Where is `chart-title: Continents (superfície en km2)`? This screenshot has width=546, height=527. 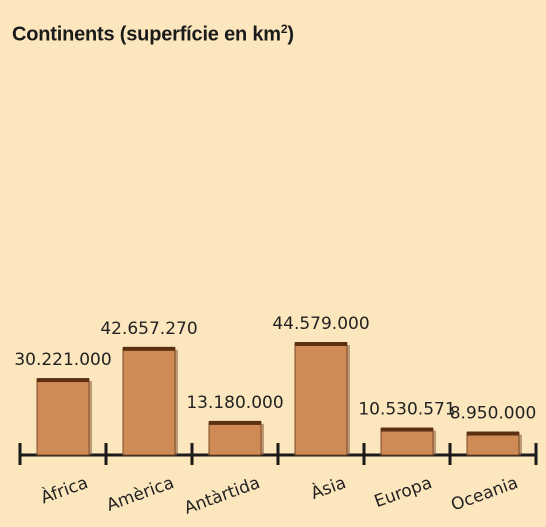 chart-title: Continents (superfície en km2) is located at coordinates (153, 34).